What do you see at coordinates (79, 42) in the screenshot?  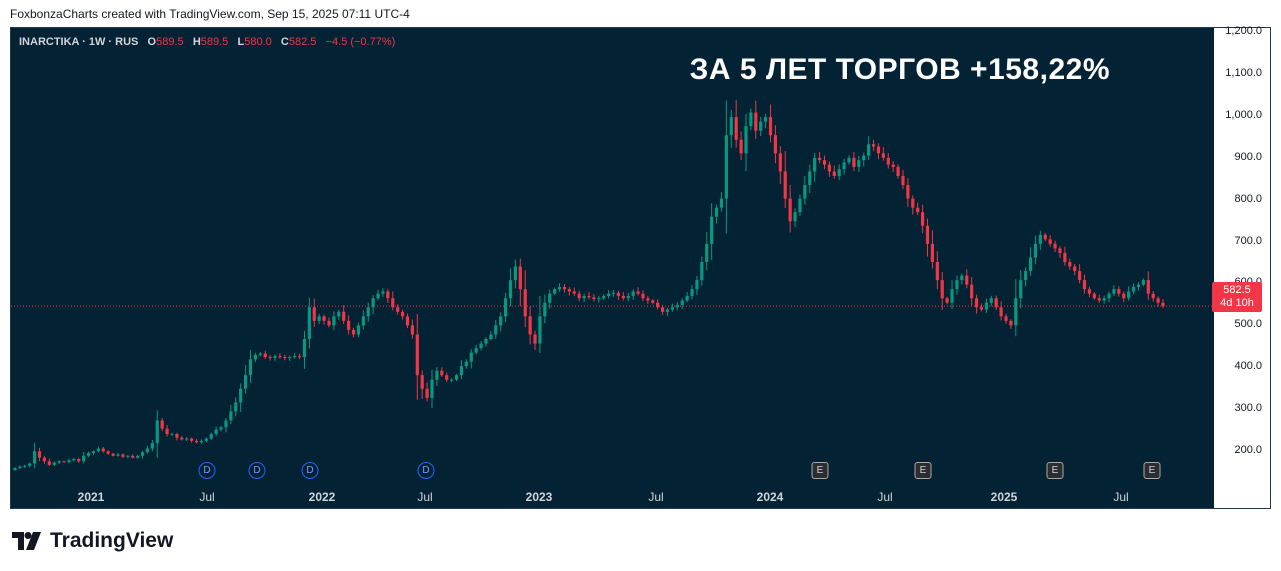 I see `symbol-label: INARCTIKA · 1W · RUS` at bounding box center [79, 42].